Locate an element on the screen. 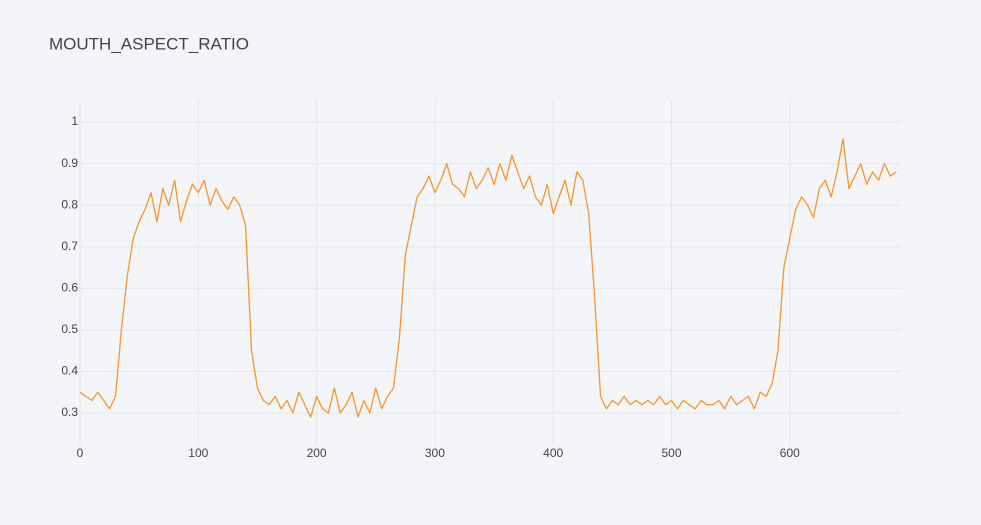  x-tick-label: 600 is located at coordinates (790, 453).